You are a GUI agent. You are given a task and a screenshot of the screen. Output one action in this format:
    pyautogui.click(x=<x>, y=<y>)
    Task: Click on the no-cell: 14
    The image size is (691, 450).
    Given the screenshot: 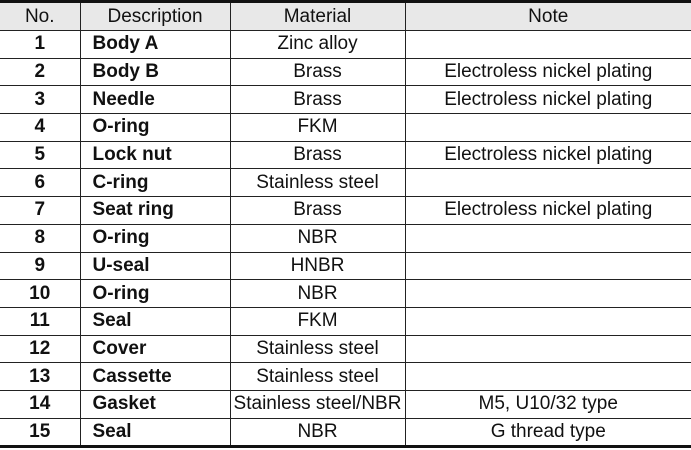 What is the action you would take?
    pyautogui.click(x=40, y=404)
    